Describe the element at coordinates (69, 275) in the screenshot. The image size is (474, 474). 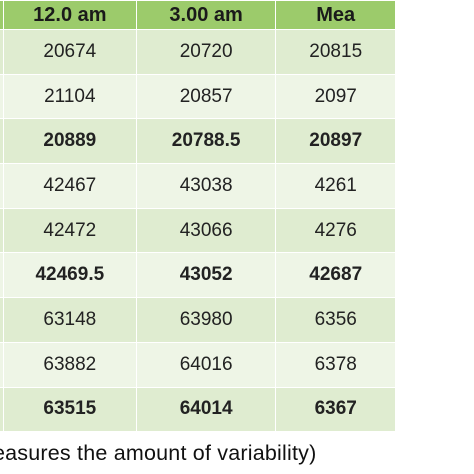
I see `table-cell: 42469.5` at that location.